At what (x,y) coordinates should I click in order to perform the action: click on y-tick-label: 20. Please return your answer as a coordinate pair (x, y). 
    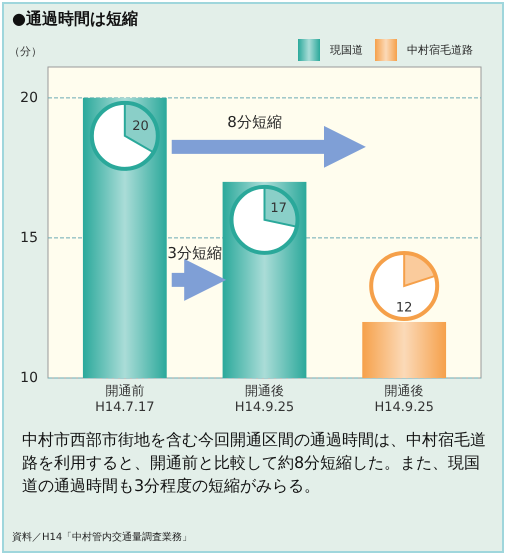
    Looking at the image, I should click on (29, 98).